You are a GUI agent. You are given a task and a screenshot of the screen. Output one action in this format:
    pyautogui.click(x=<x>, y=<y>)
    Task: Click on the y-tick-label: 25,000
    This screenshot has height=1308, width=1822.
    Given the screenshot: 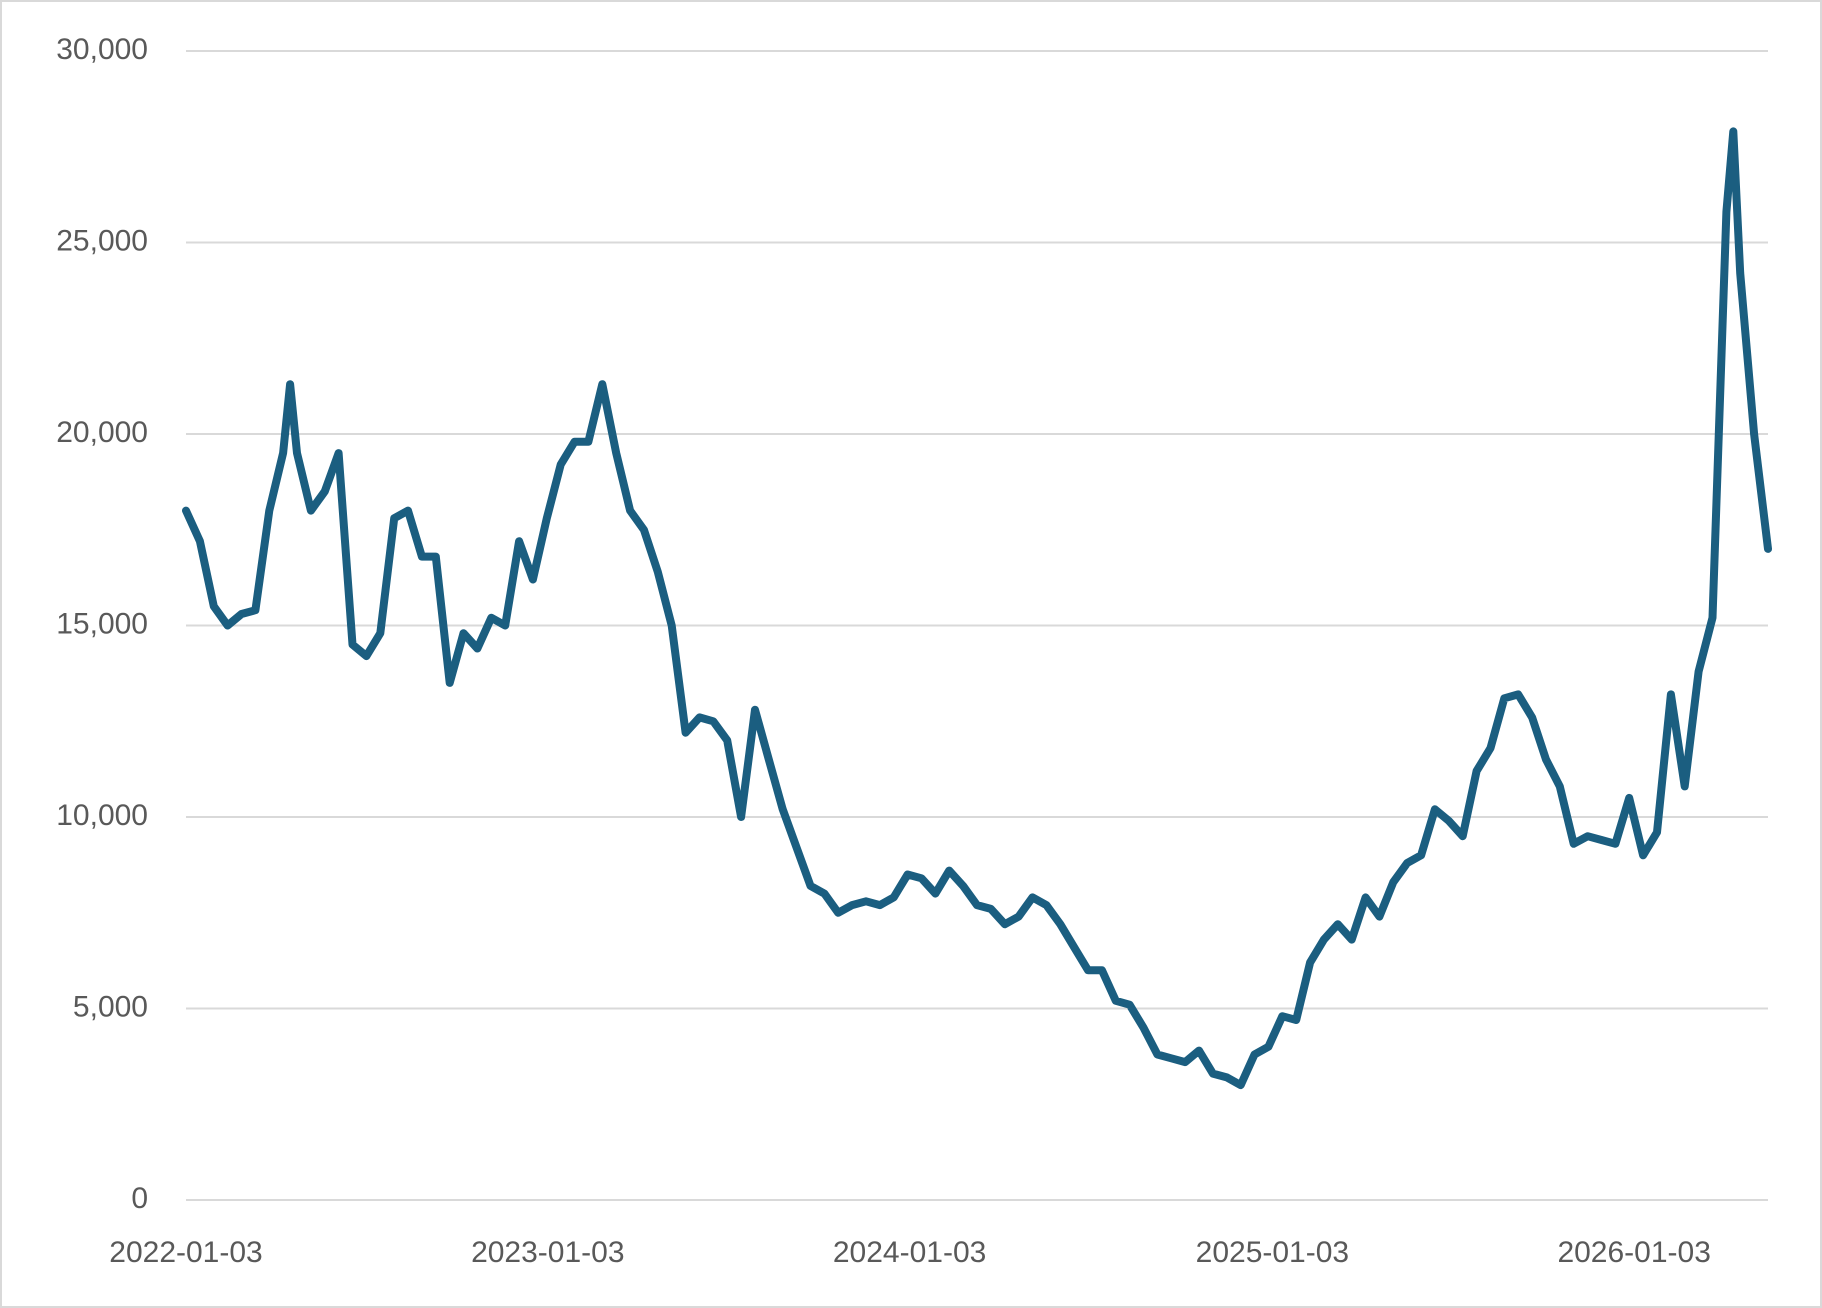 What is the action you would take?
    pyautogui.click(x=102, y=240)
    